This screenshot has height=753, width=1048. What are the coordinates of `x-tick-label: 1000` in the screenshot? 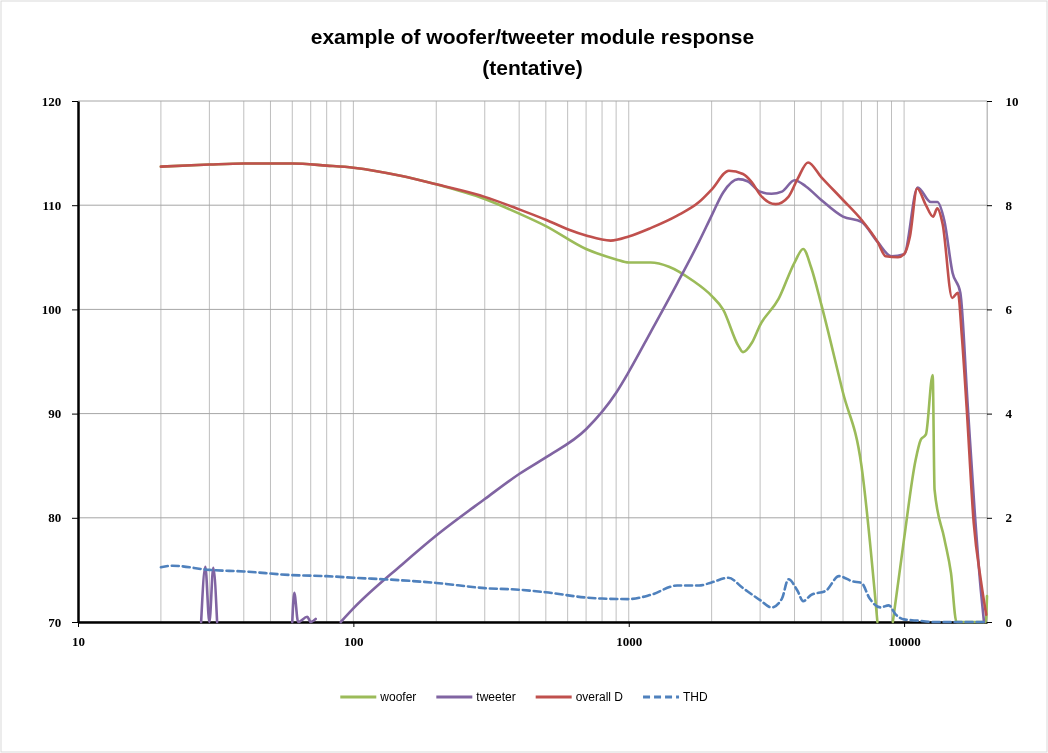 It's located at (629, 641).